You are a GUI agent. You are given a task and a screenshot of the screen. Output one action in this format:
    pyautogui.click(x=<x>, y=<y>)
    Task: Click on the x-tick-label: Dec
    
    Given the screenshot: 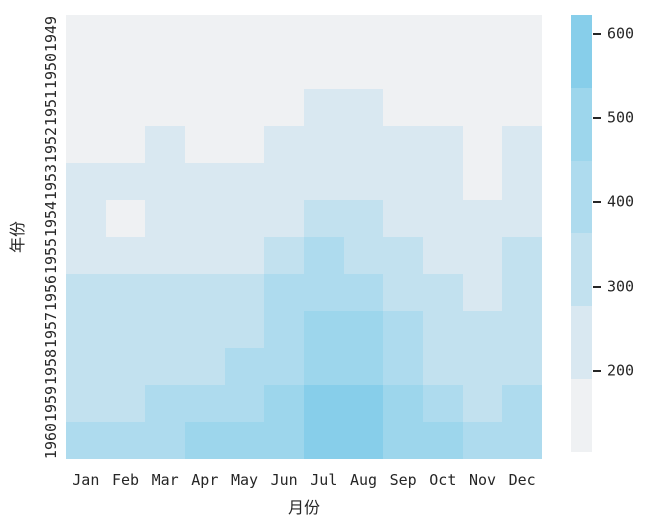 What is the action you would take?
    pyautogui.click(x=522, y=480)
    